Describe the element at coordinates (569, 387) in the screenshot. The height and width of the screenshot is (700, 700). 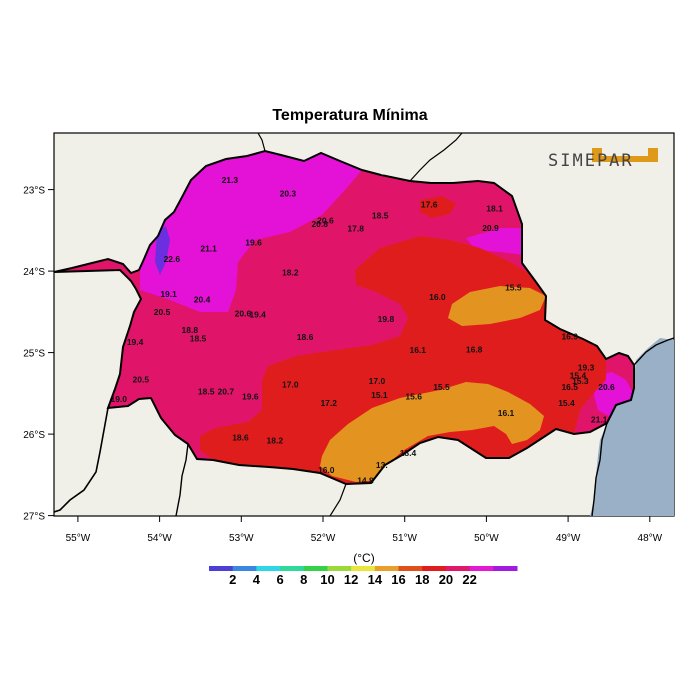
I see `station-value: 16.5` at that location.